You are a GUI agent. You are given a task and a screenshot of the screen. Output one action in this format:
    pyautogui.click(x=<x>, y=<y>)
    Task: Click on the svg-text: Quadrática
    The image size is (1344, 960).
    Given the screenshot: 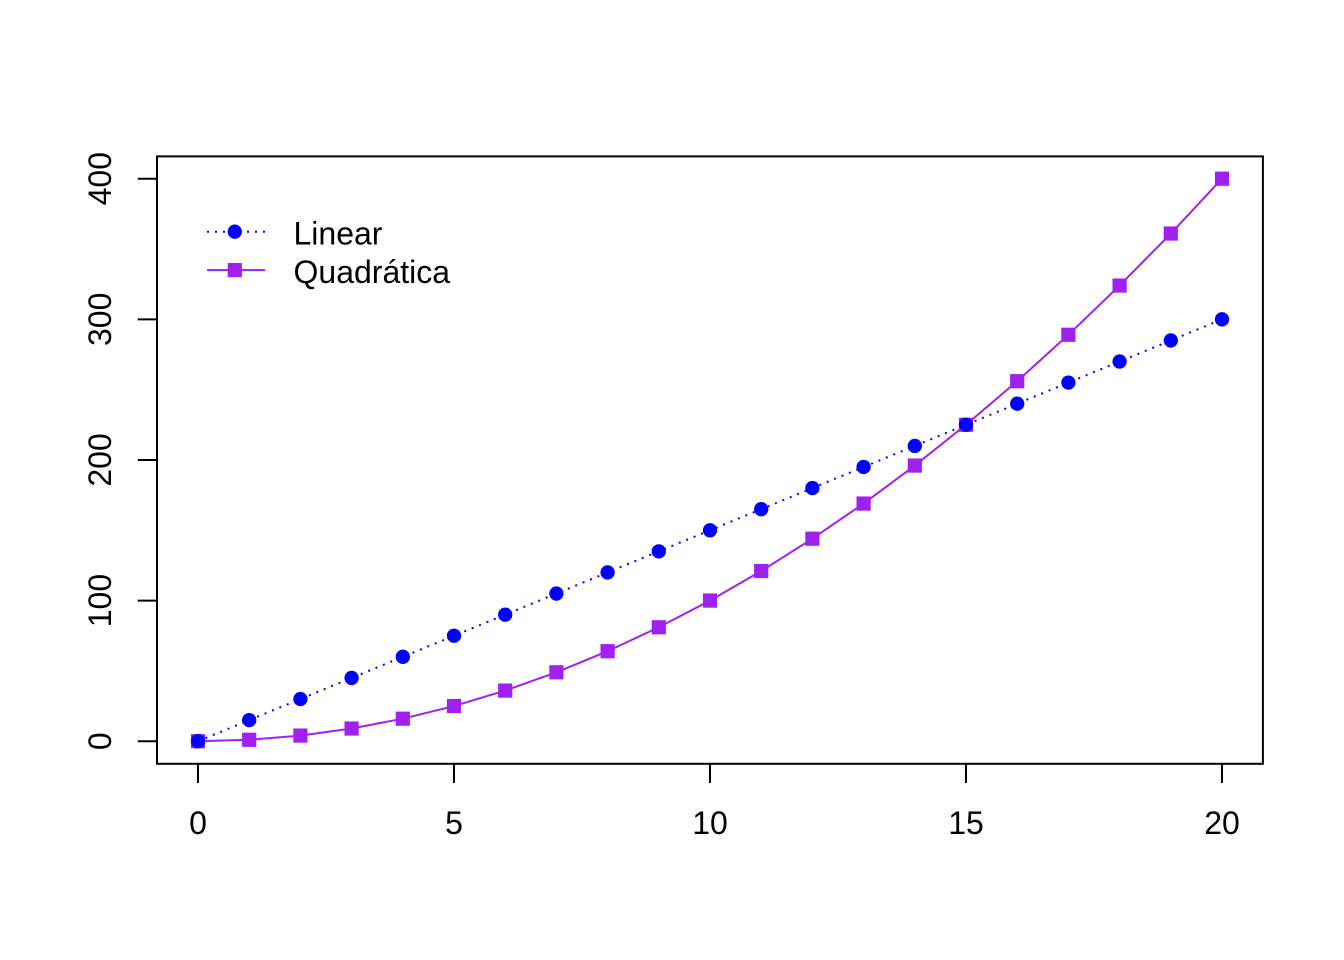 What is the action you would take?
    pyautogui.click(x=372, y=272)
    